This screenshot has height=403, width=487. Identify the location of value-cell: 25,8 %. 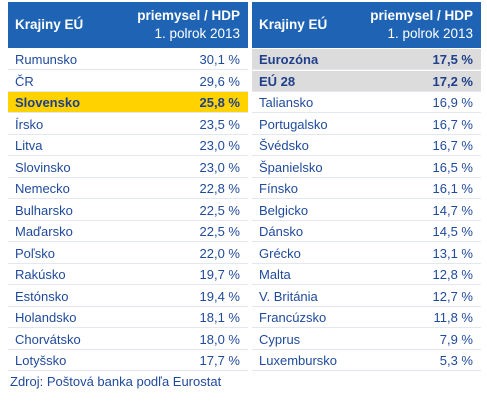
(189, 102).